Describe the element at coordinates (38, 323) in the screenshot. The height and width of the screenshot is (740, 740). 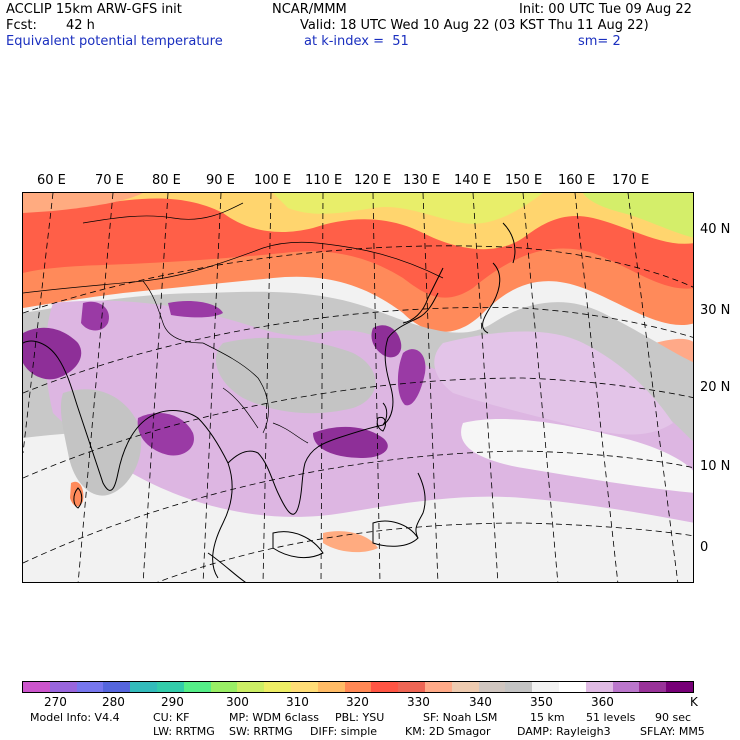
I see `lon-line-60e` at that location.